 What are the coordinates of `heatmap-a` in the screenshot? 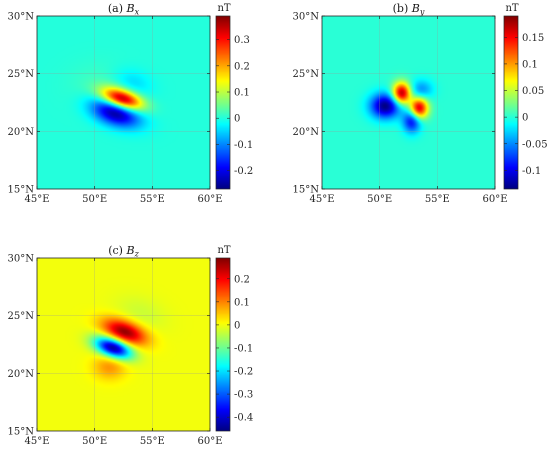 It's located at (123, 102).